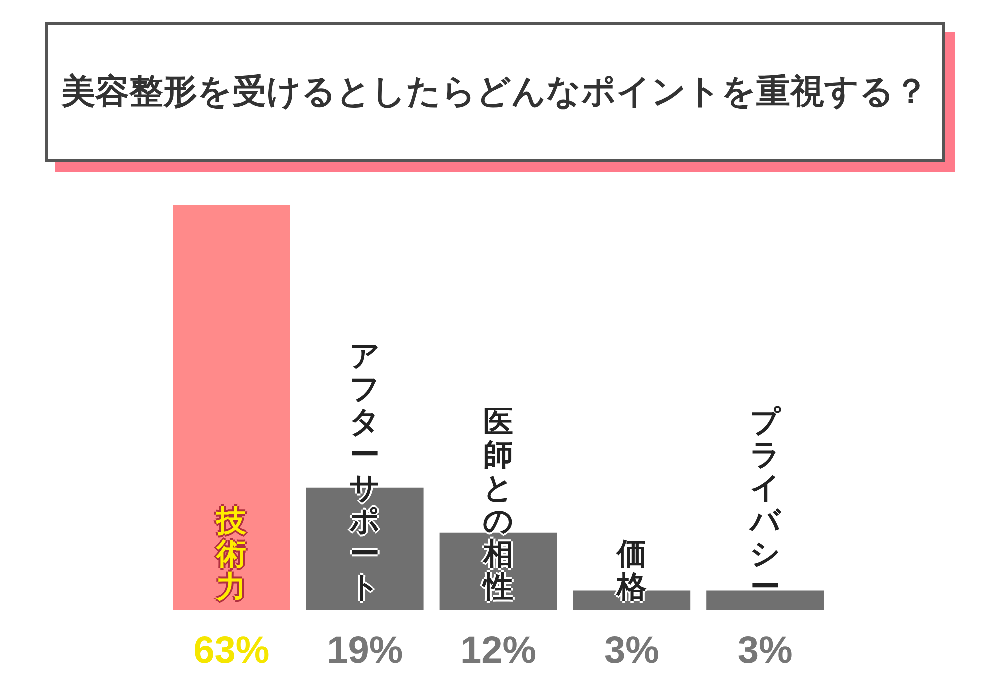  Describe the element at coordinates (498, 505) in the screenshot. I see `x-tick-label: 医師との相性` at that location.